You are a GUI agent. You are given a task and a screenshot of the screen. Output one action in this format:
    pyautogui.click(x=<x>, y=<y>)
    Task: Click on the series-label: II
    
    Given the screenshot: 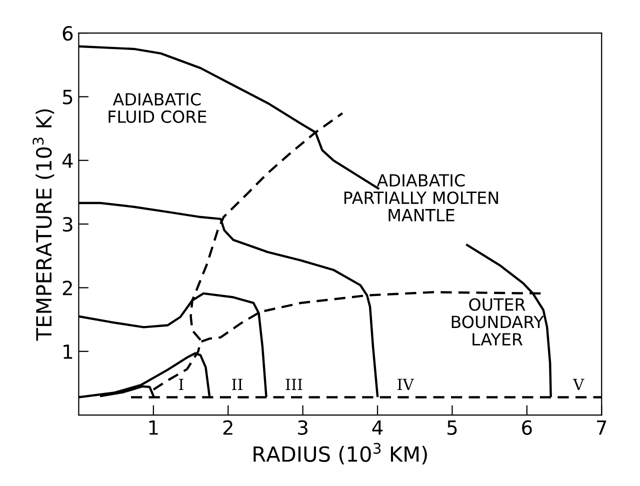 What is the action you would take?
    pyautogui.click(x=237, y=384)
    